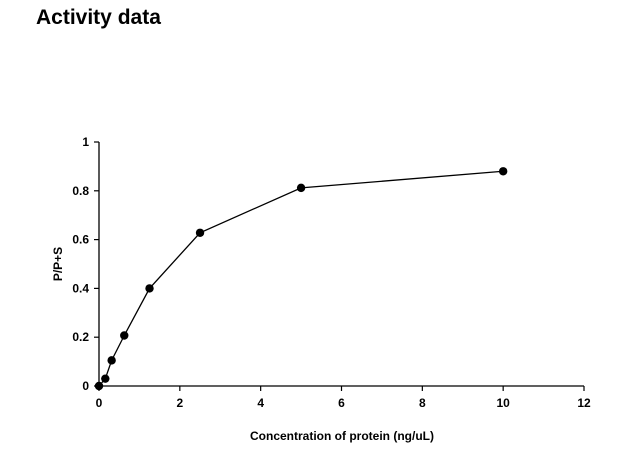  What do you see at coordinates (260, 403) in the screenshot?
I see `x-tick-label: 4` at bounding box center [260, 403].